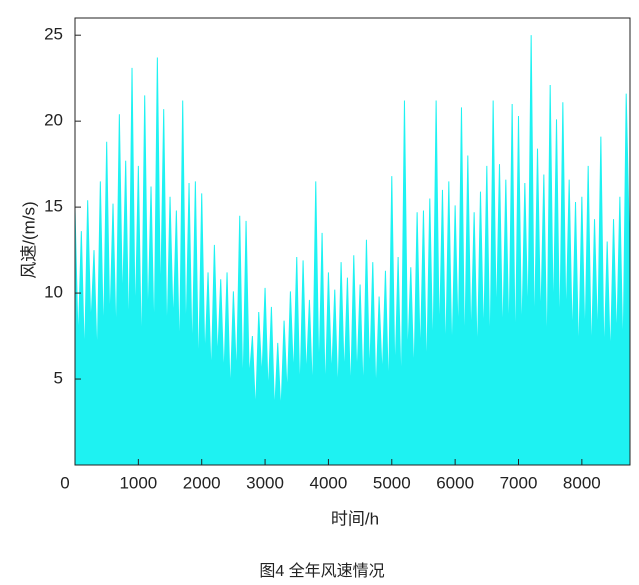 Image resolution: width=639 pixels, height=585 pixels. Describe the element at coordinates (582, 482) in the screenshot. I see `x-tick-label: 8000` at that location.